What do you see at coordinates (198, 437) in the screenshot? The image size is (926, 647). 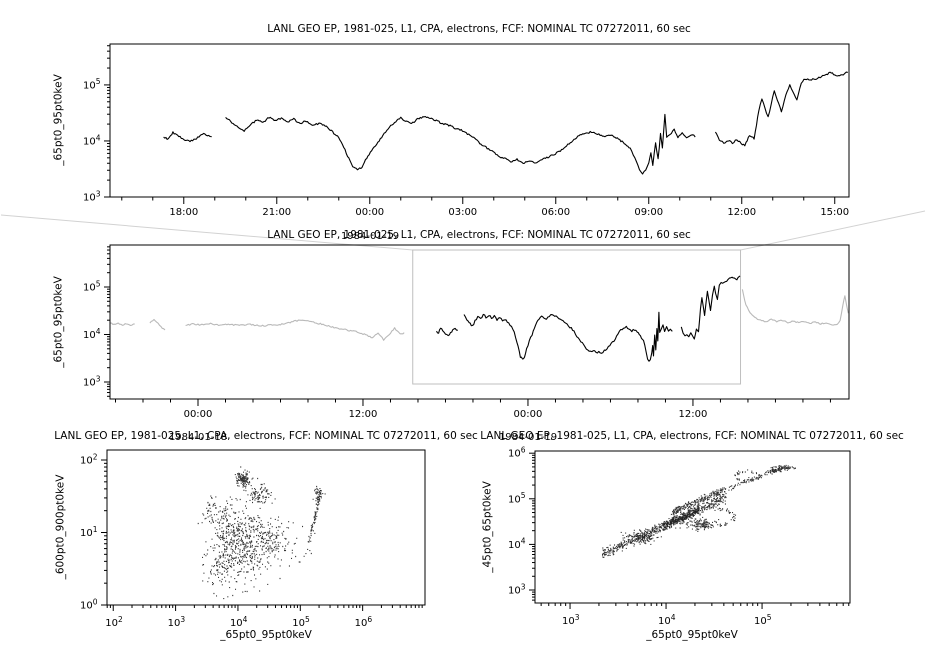 I see `overview-date-label-jan18: 1984-01-18` at bounding box center [198, 437].